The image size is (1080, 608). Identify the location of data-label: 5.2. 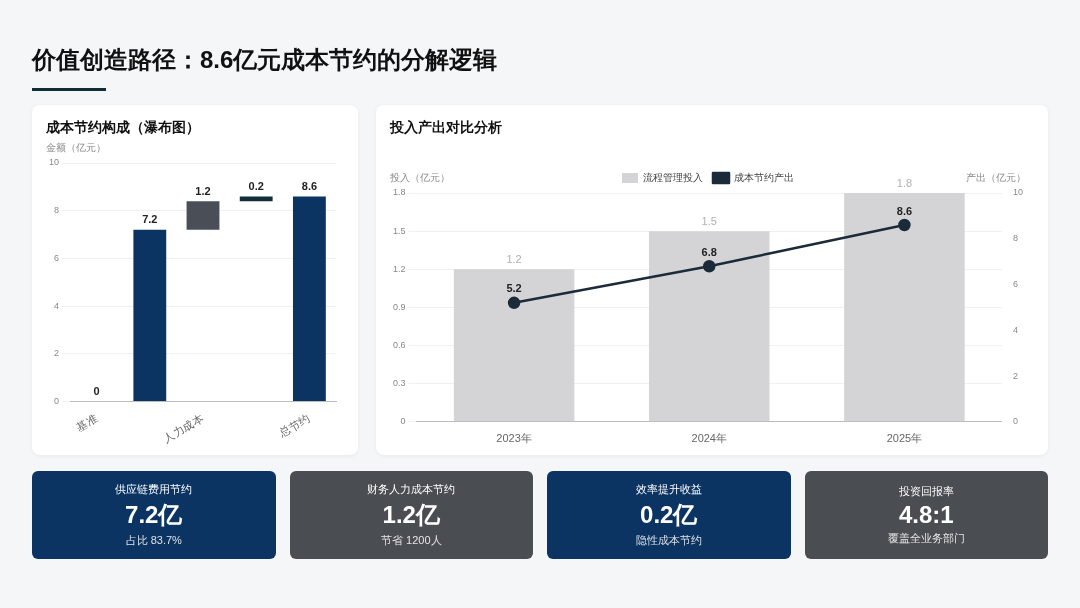
(514, 288).